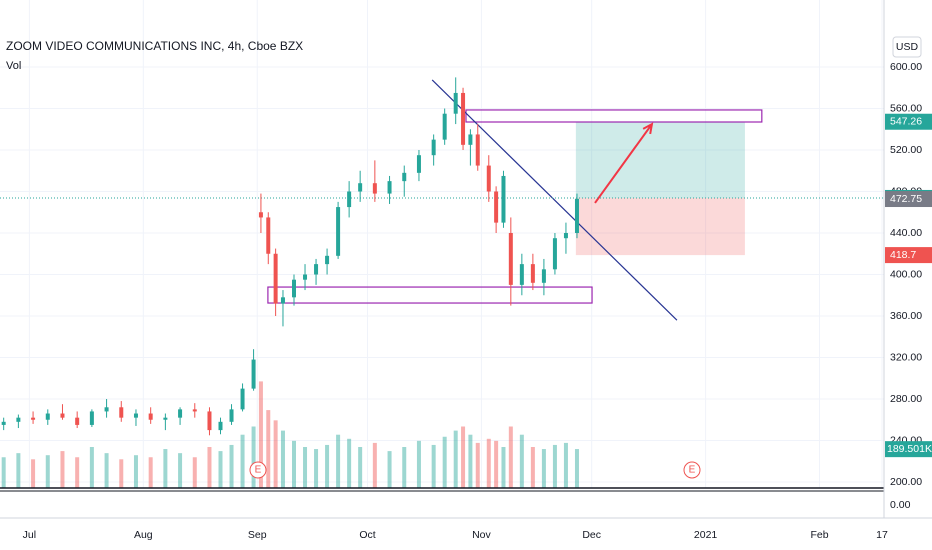  What do you see at coordinates (906, 274) in the screenshot?
I see `y-tick-label: 400.00` at bounding box center [906, 274].